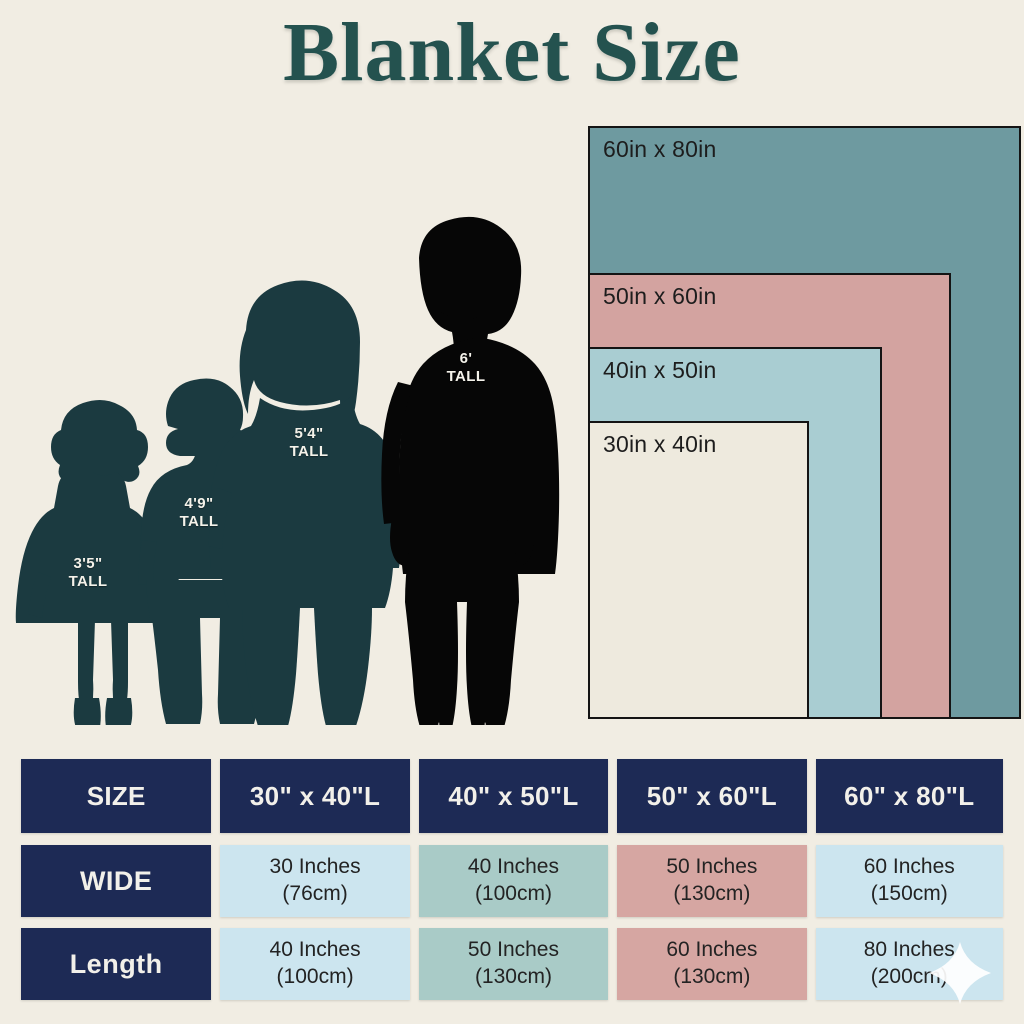 This screenshot has width=1024, height=1024. What do you see at coordinates (712, 796) in the screenshot?
I see `table-colheader-50x60: 50" x 60"L` at bounding box center [712, 796].